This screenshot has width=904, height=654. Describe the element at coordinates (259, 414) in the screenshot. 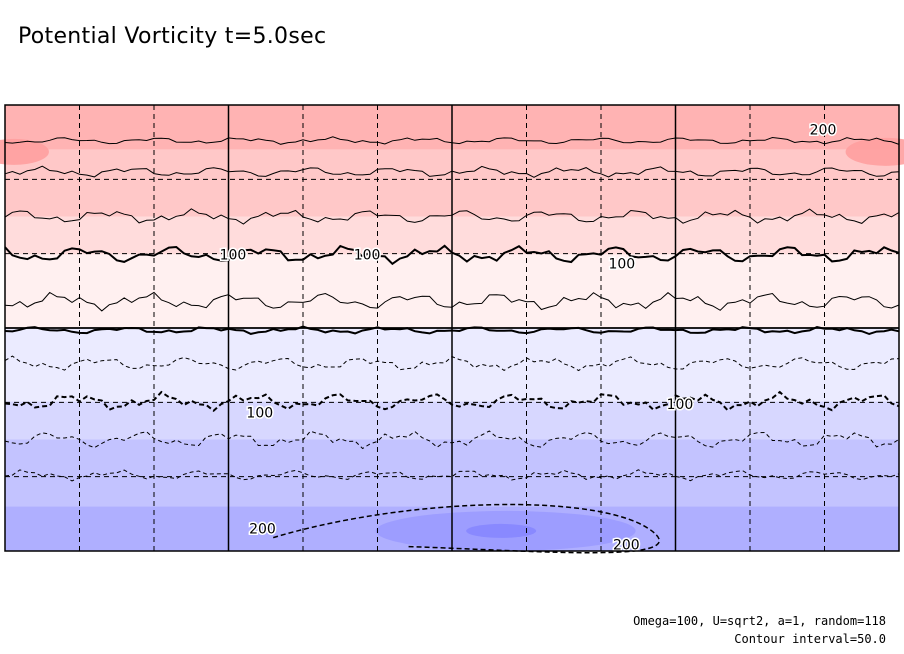

I see `contour-label-3: 100` at that location.